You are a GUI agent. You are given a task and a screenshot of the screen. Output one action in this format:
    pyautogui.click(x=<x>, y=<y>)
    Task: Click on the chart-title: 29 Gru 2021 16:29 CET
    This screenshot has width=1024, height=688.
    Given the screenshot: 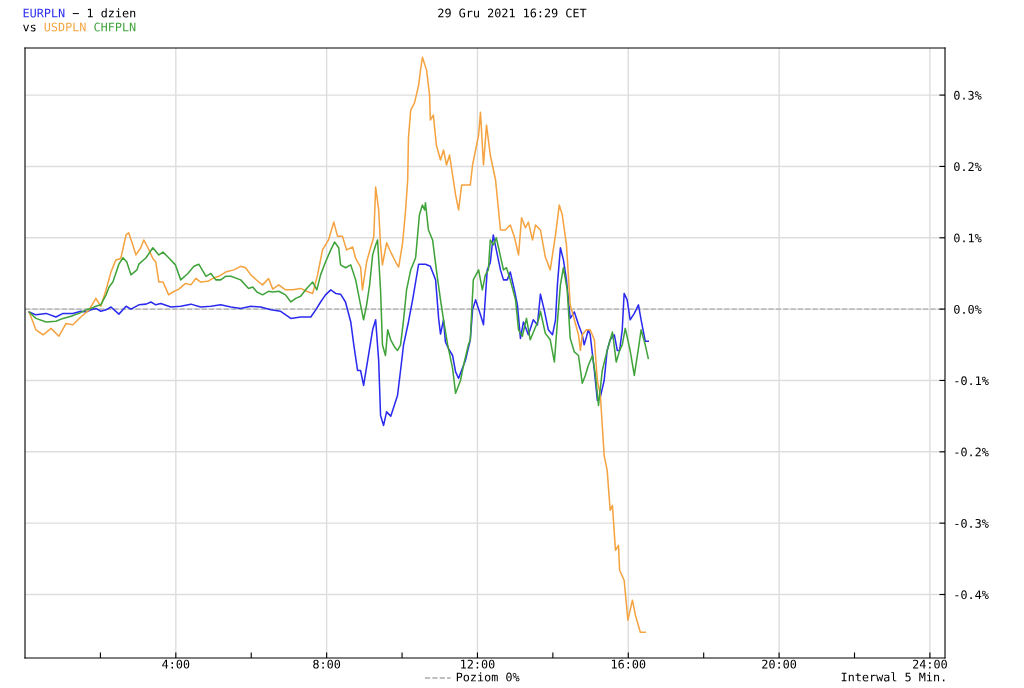 What is the action you would take?
    pyautogui.click(x=512, y=13)
    